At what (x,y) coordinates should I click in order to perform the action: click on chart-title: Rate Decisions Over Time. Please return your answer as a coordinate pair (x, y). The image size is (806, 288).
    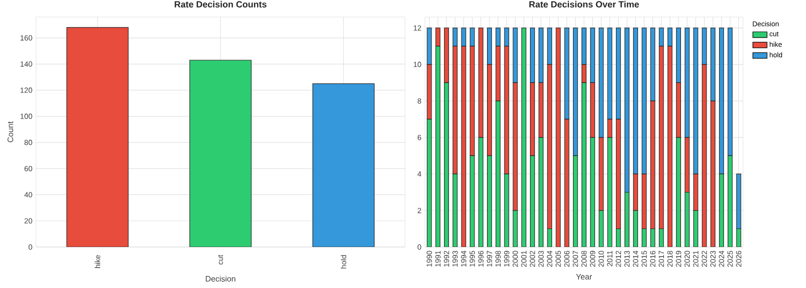
    Looking at the image, I should click on (584, 4).